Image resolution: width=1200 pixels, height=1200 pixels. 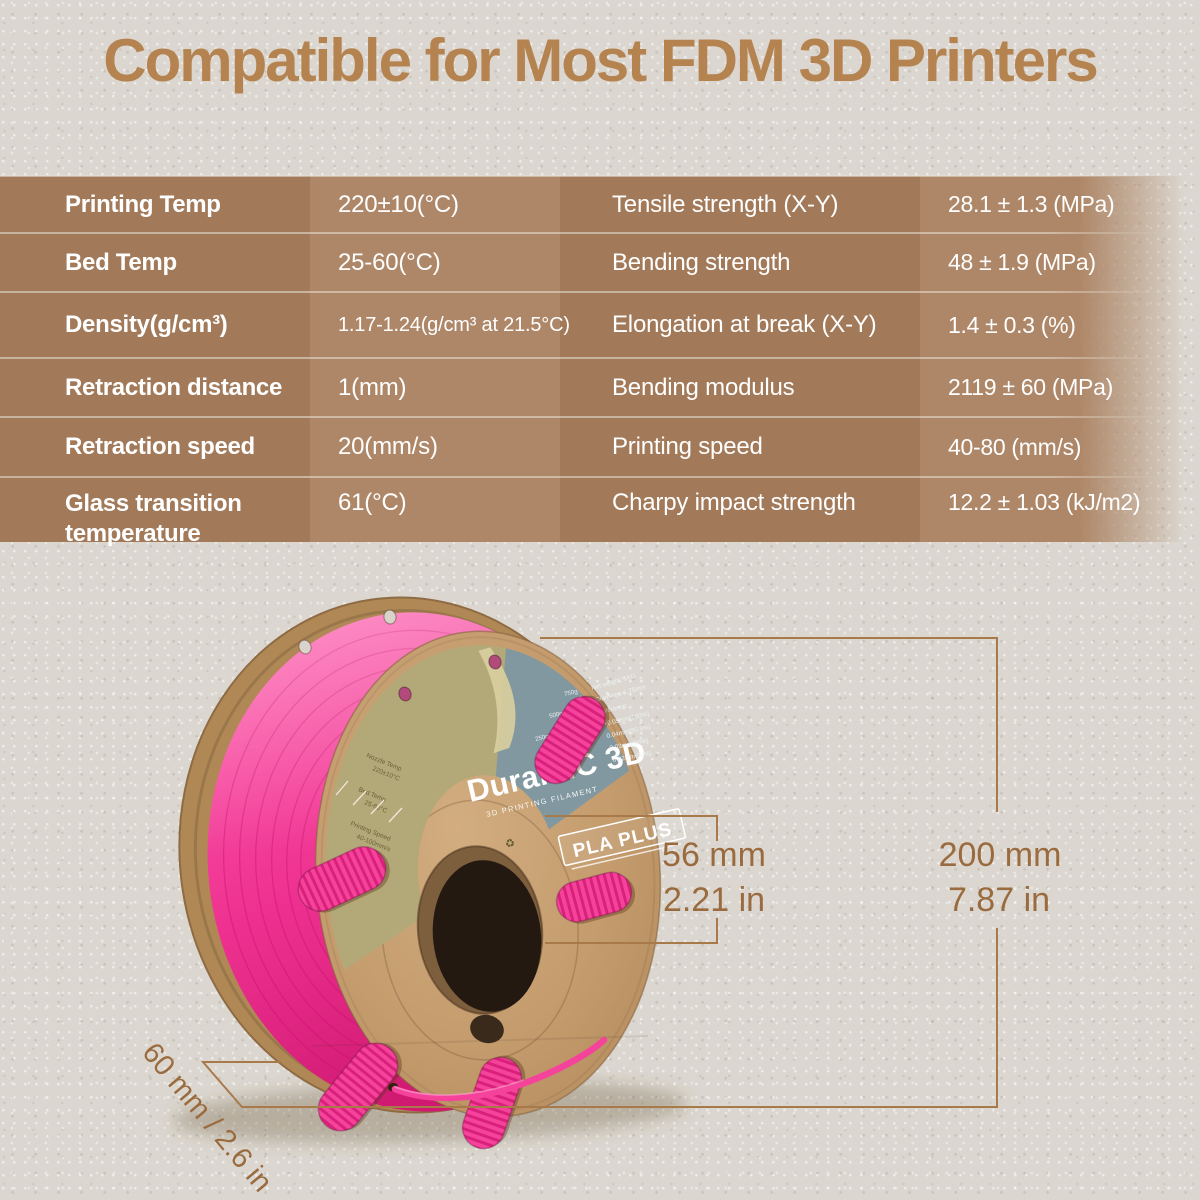 What do you see at coordinates (497, 700) in the screenshot?
I see `label-swoosh` at bounding box center [497, 700].